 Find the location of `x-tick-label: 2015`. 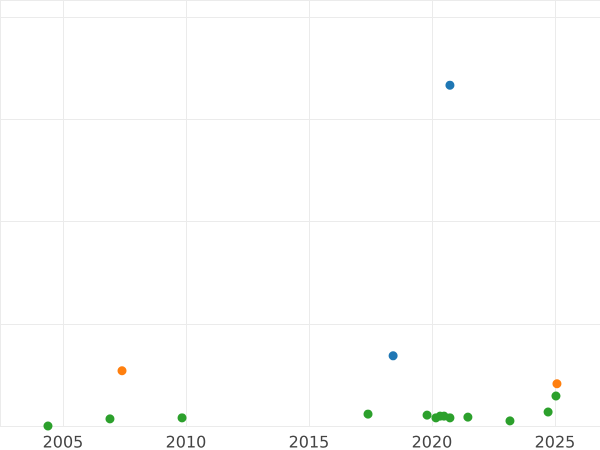

x-tick-label: 2015 is located at coordinates (309, 441).